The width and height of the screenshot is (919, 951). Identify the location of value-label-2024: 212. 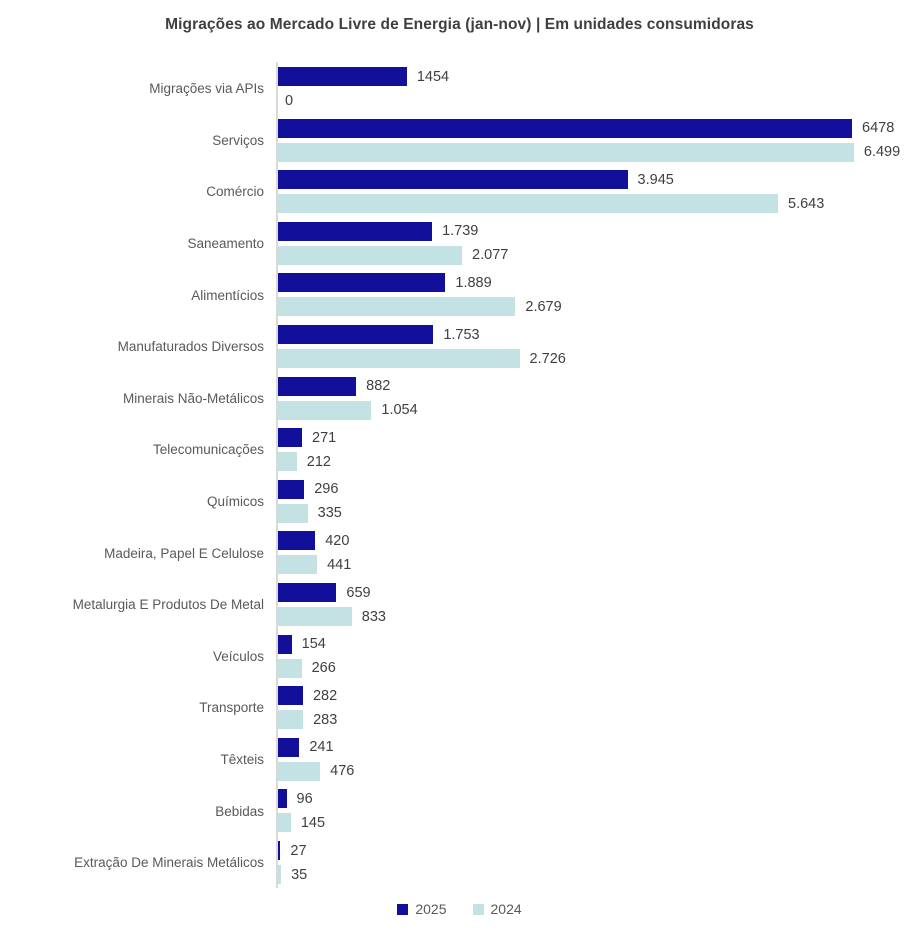
(318, 461).